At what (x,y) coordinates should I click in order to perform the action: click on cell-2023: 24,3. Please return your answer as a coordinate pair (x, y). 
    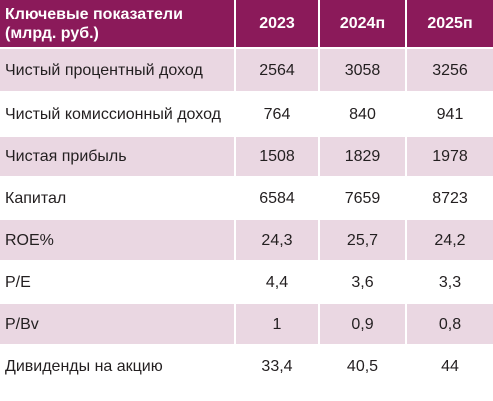
    Looking at the image, I should click on (276, 239).